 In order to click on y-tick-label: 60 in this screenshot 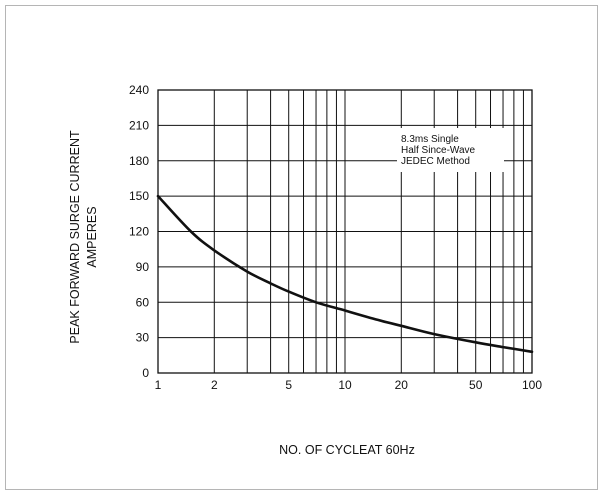, I will do `click(143, 302)`.